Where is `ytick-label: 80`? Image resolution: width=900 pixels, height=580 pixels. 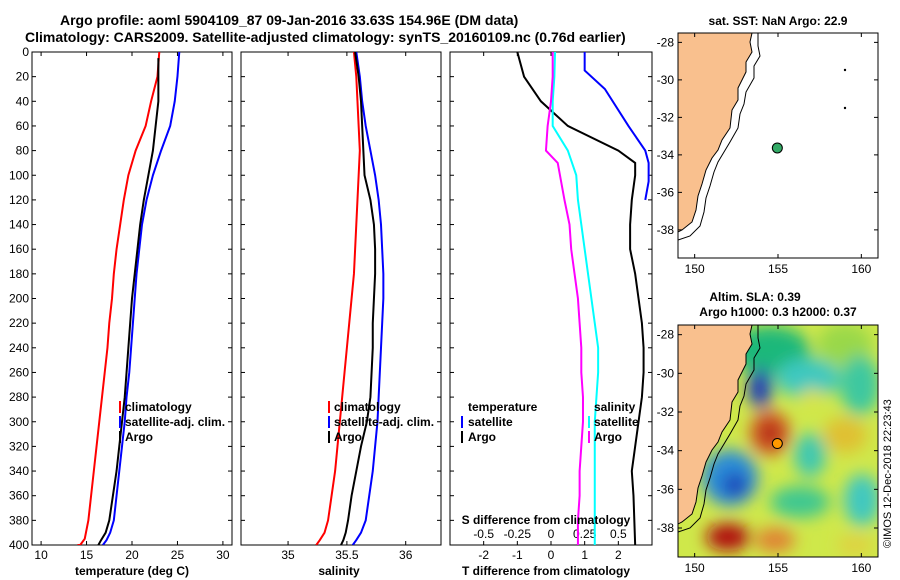 ytick-label: 80 is located at coordinates (23, 151).